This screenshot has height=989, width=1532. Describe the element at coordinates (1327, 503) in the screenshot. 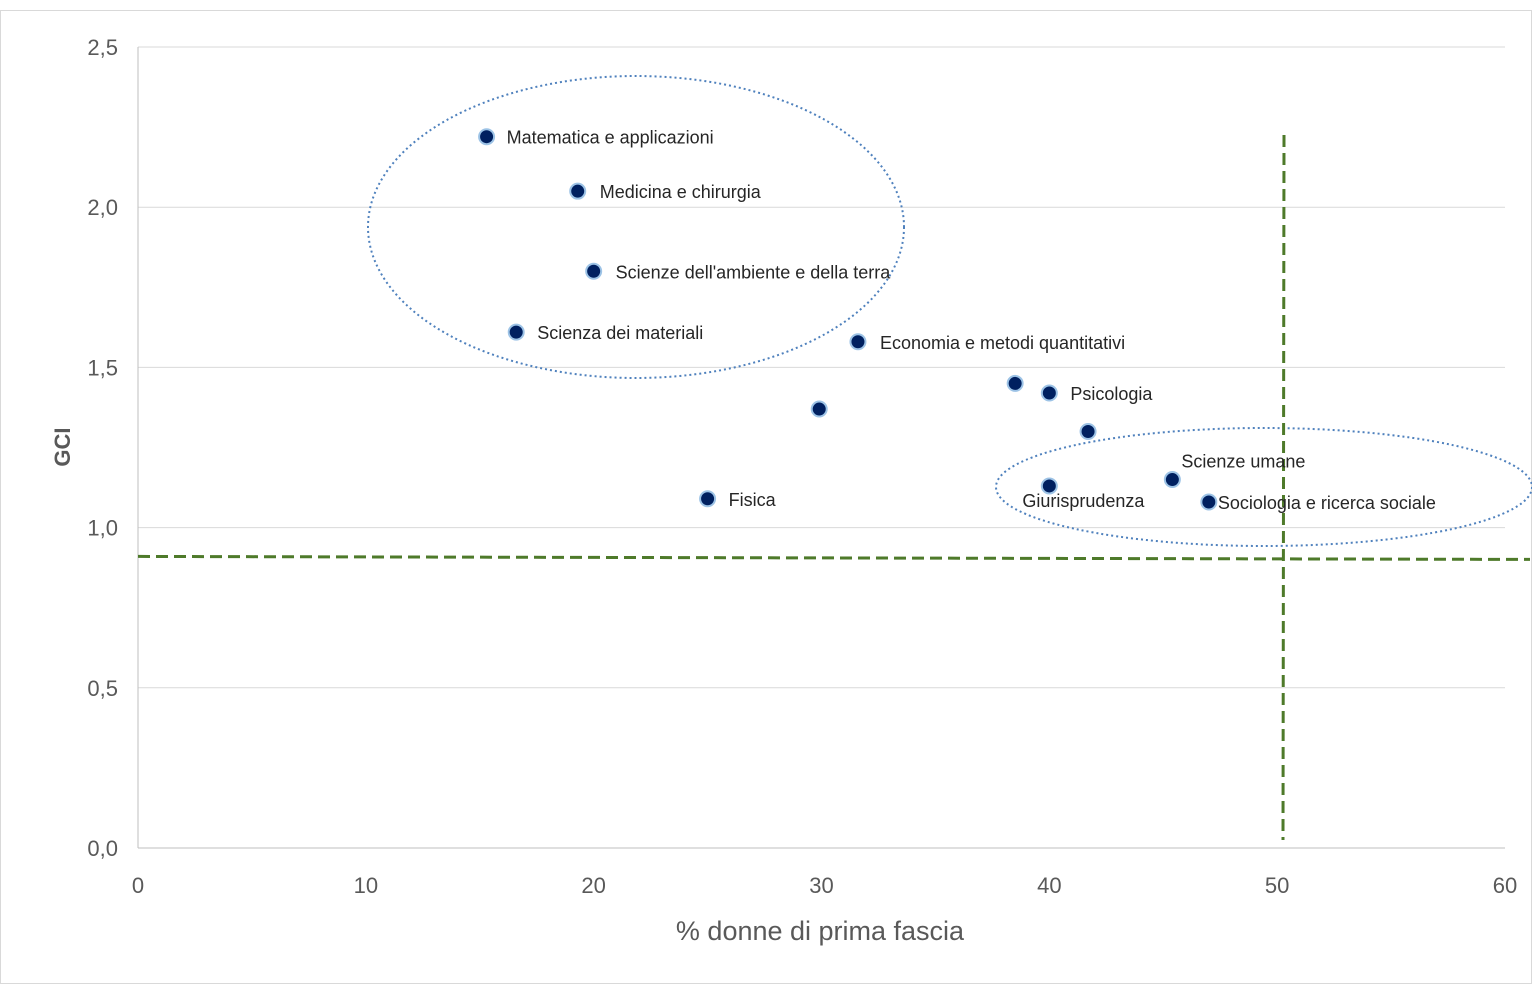

I see `point-label: Sociologia e ricerca sociale` at that location.